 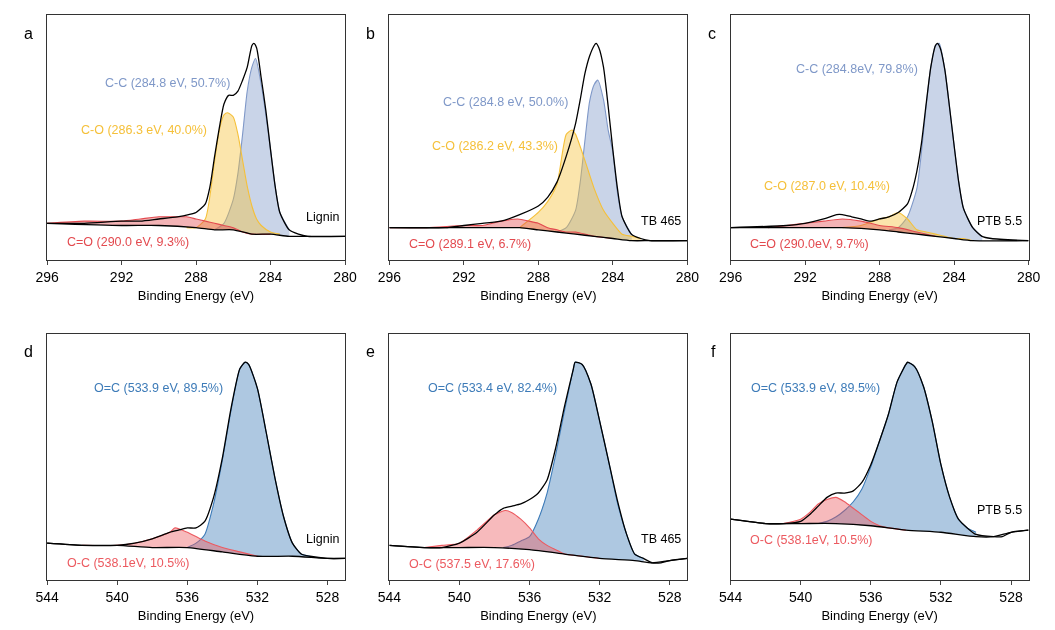 I want to click on series-label: C=O (290.0eV, 9.7%), so click(x=809, y=244).